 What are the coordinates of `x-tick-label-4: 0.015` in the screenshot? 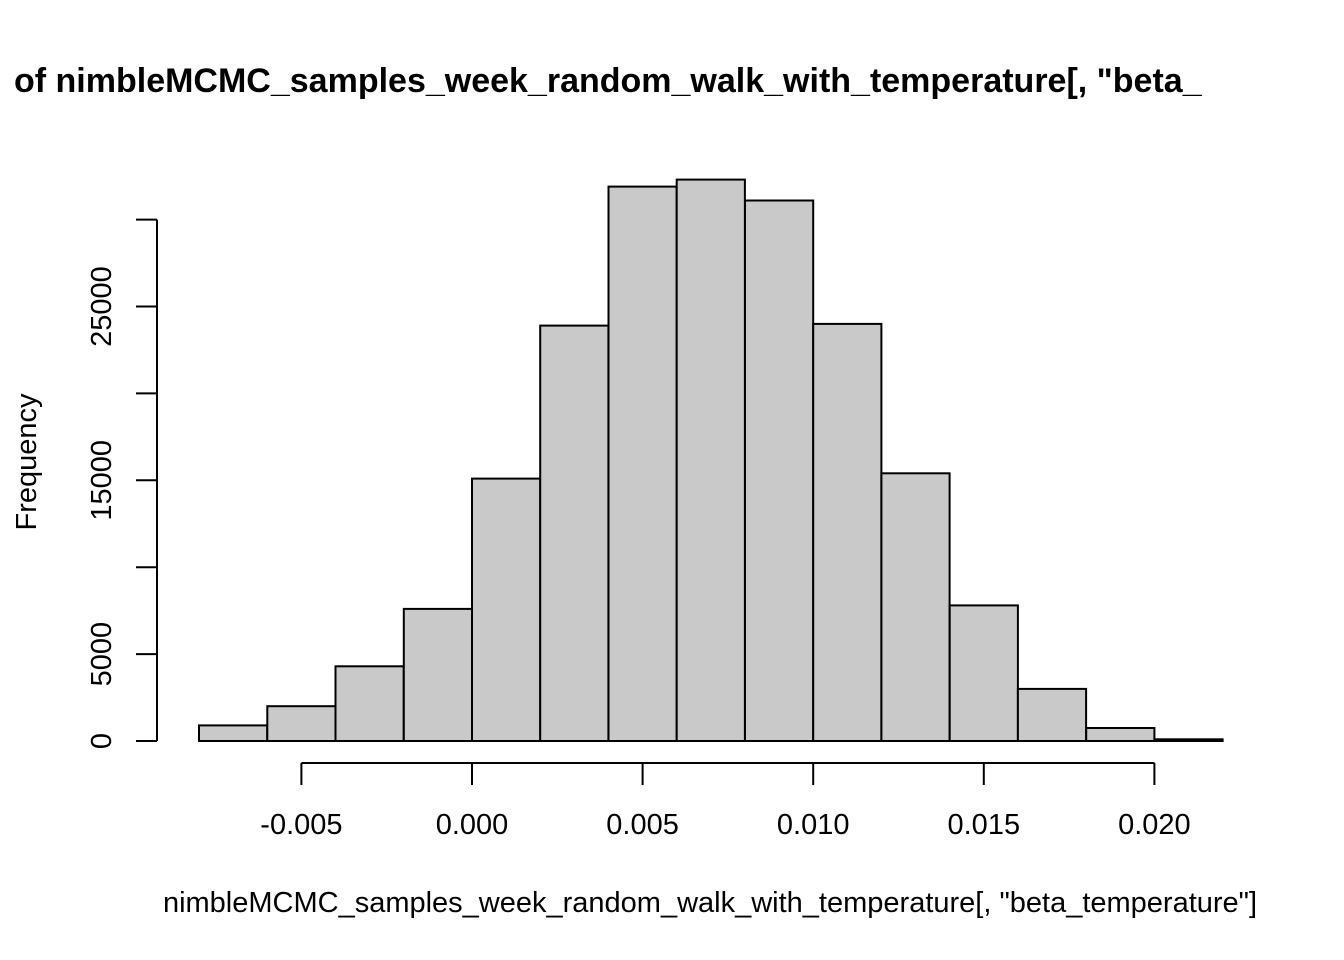 It's located at (984, 825).